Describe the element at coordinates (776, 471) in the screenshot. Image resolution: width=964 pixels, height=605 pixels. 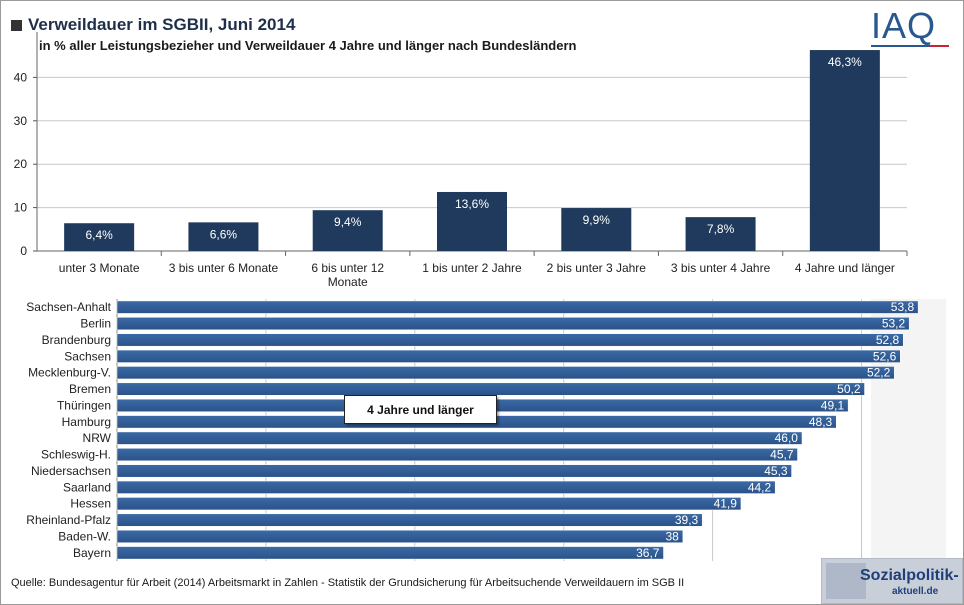
I see `state-value-label: 45,3` at that location.